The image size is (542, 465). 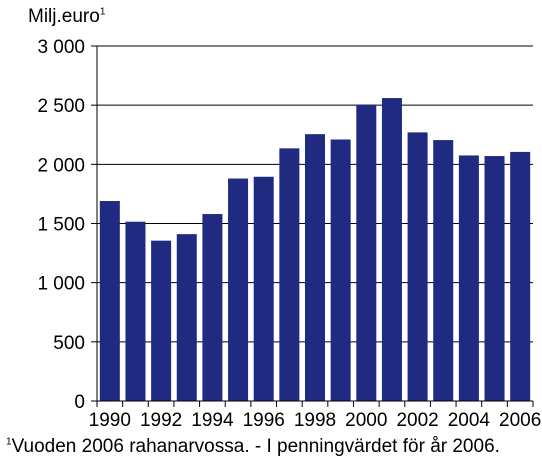 I want to click on y-tick-label: 1 500, so click(x=61, y=225).